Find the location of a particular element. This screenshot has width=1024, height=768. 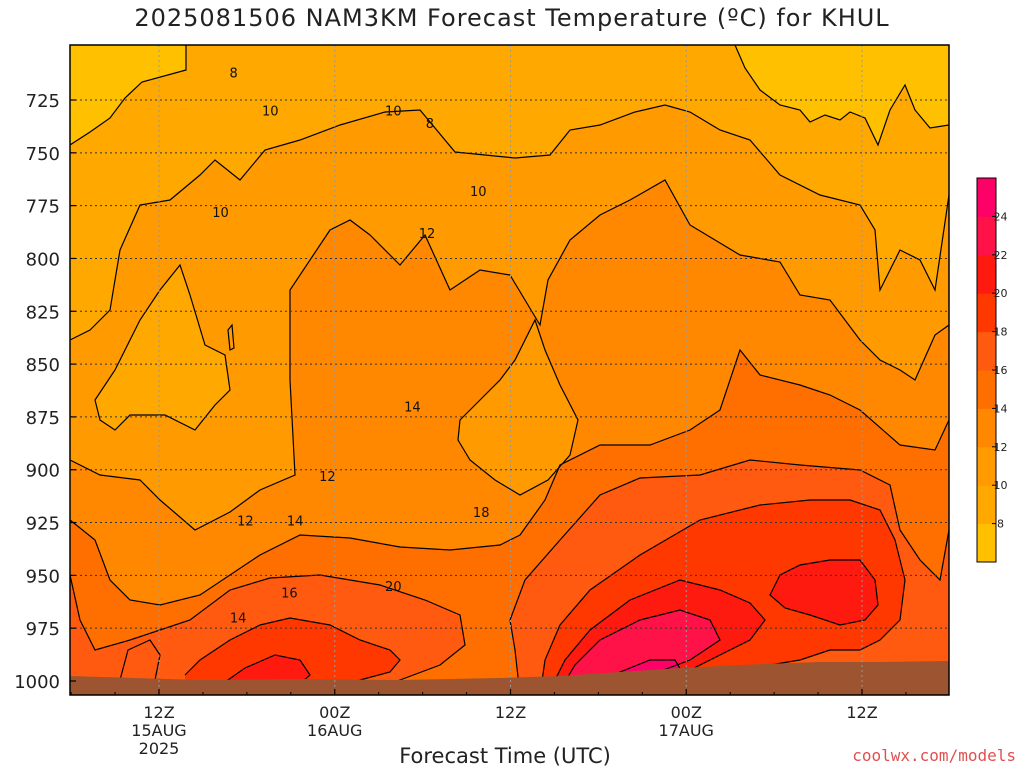

y-tick-label: 750 is located at coordinates (43, 154).